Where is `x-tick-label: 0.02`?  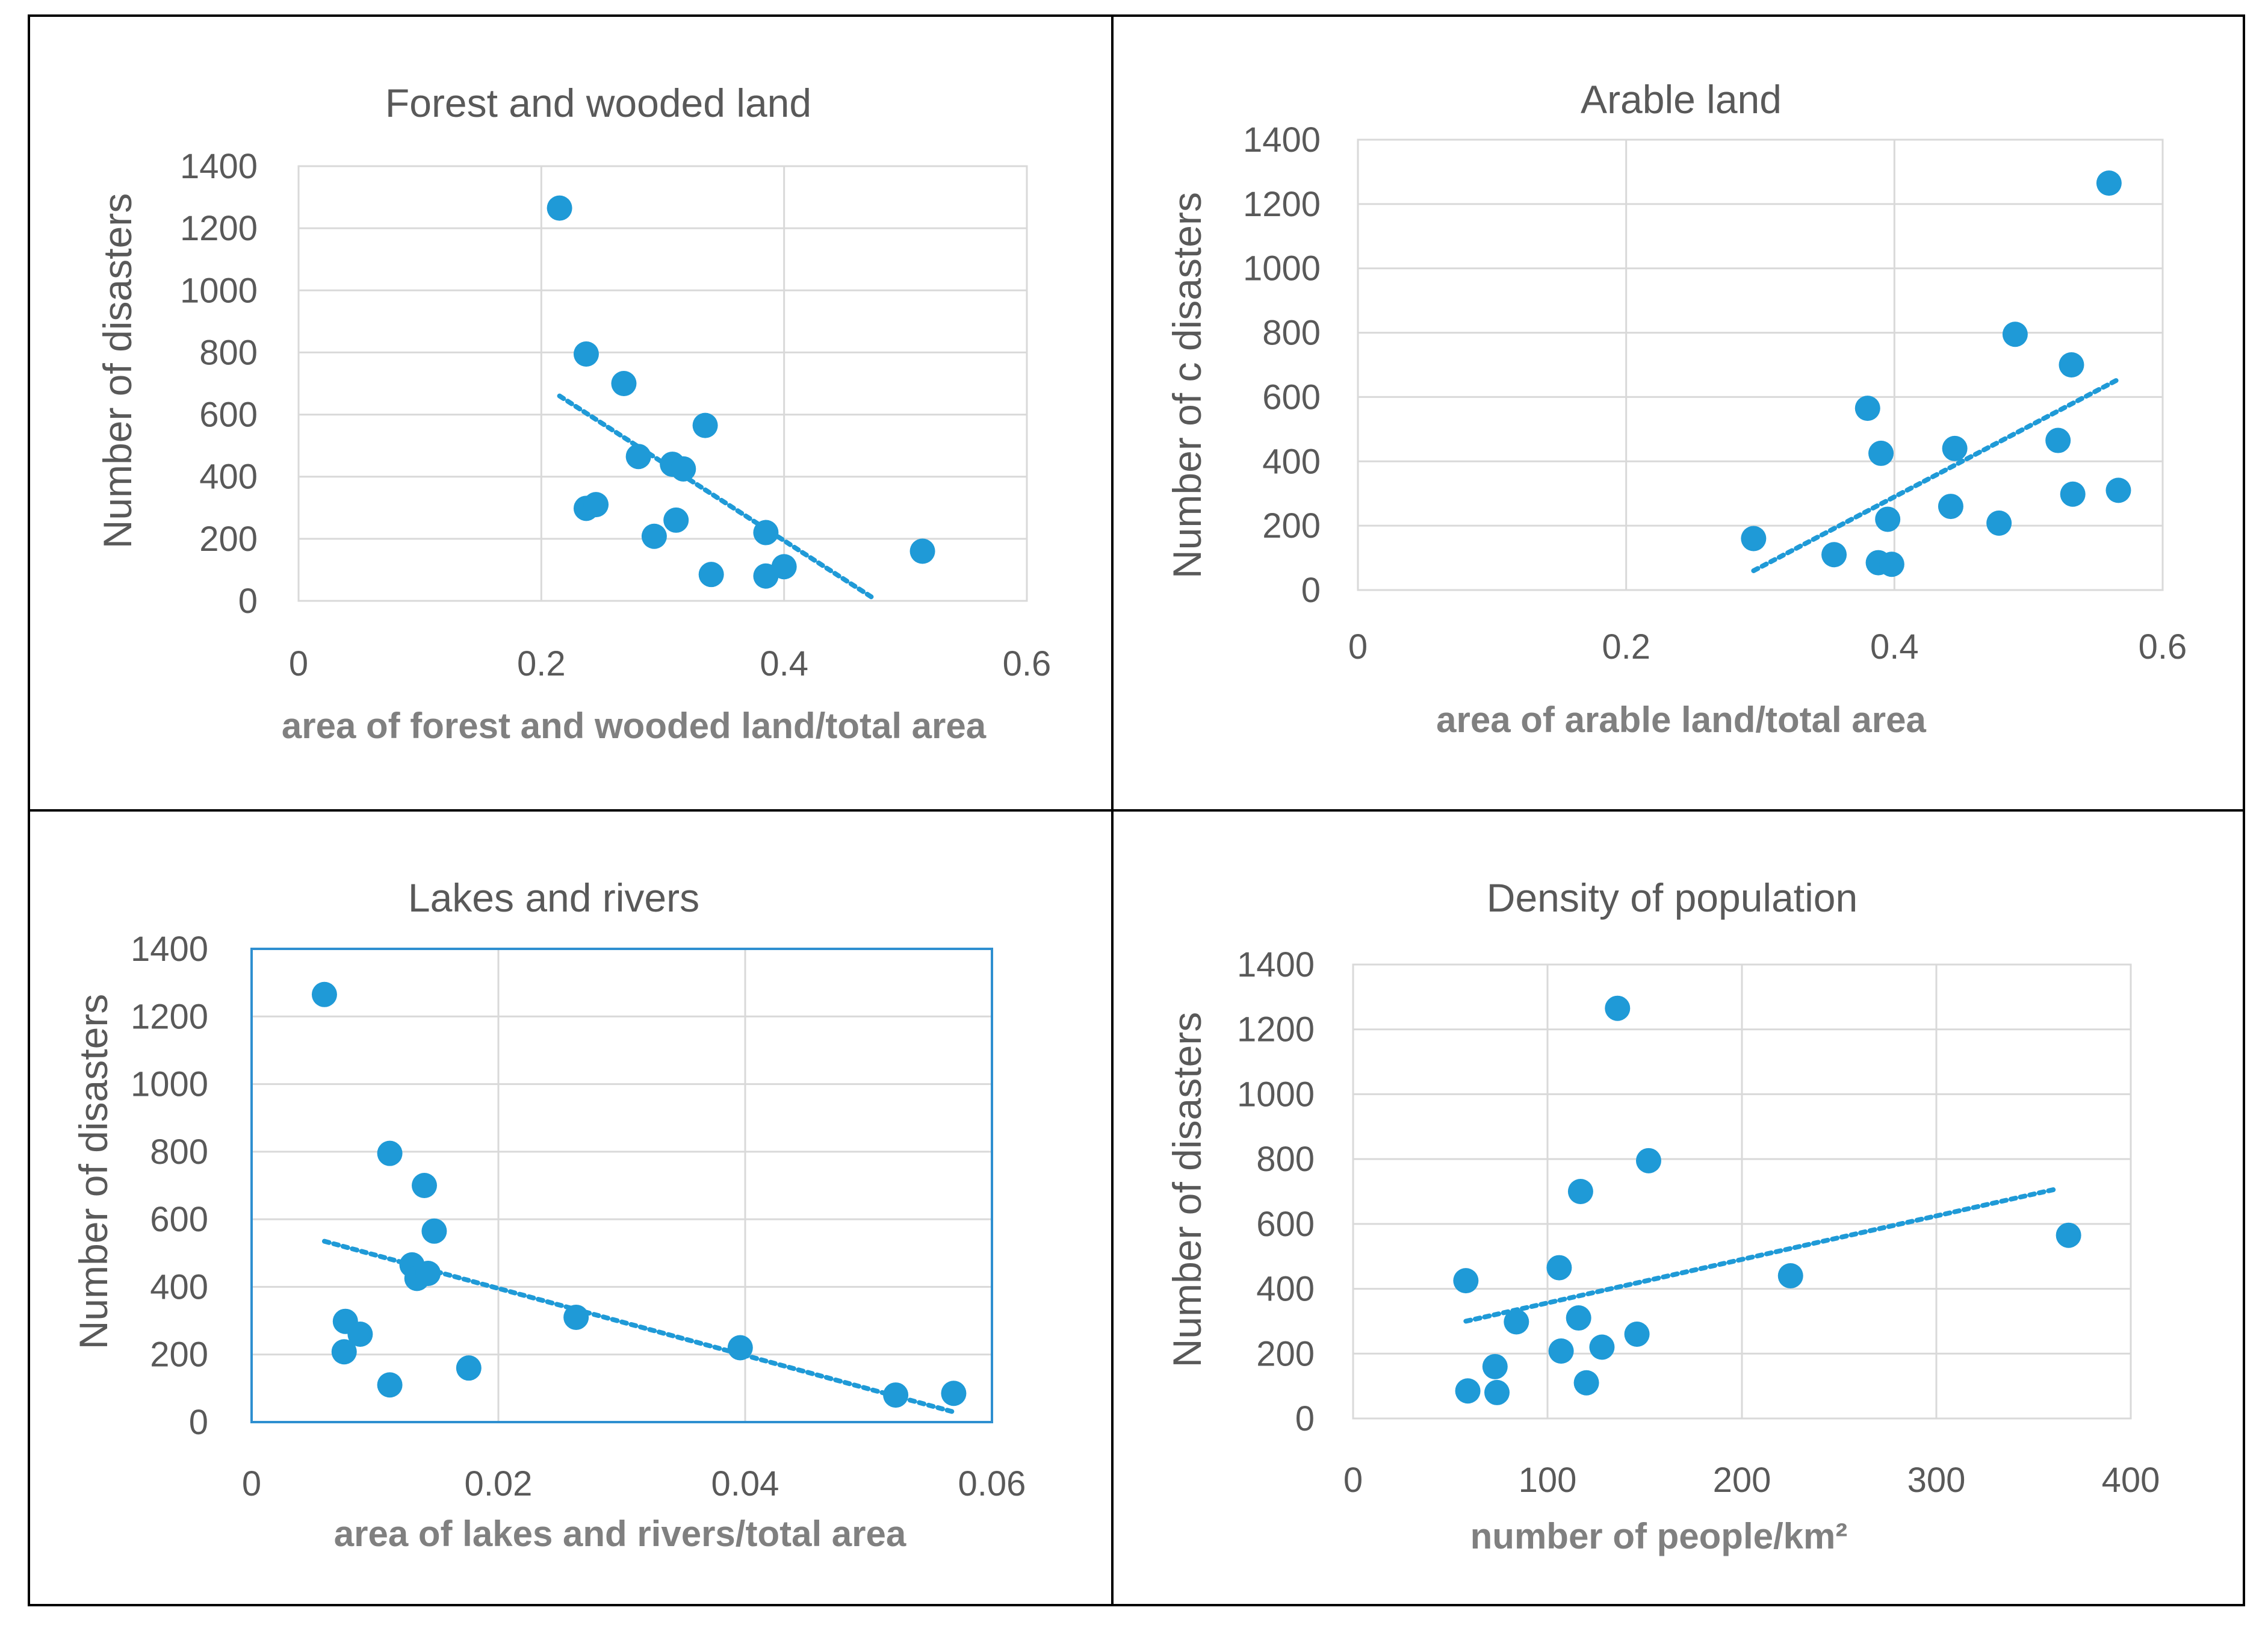
x-tick-label: 0.02 is located at coordinates (499, 1483).